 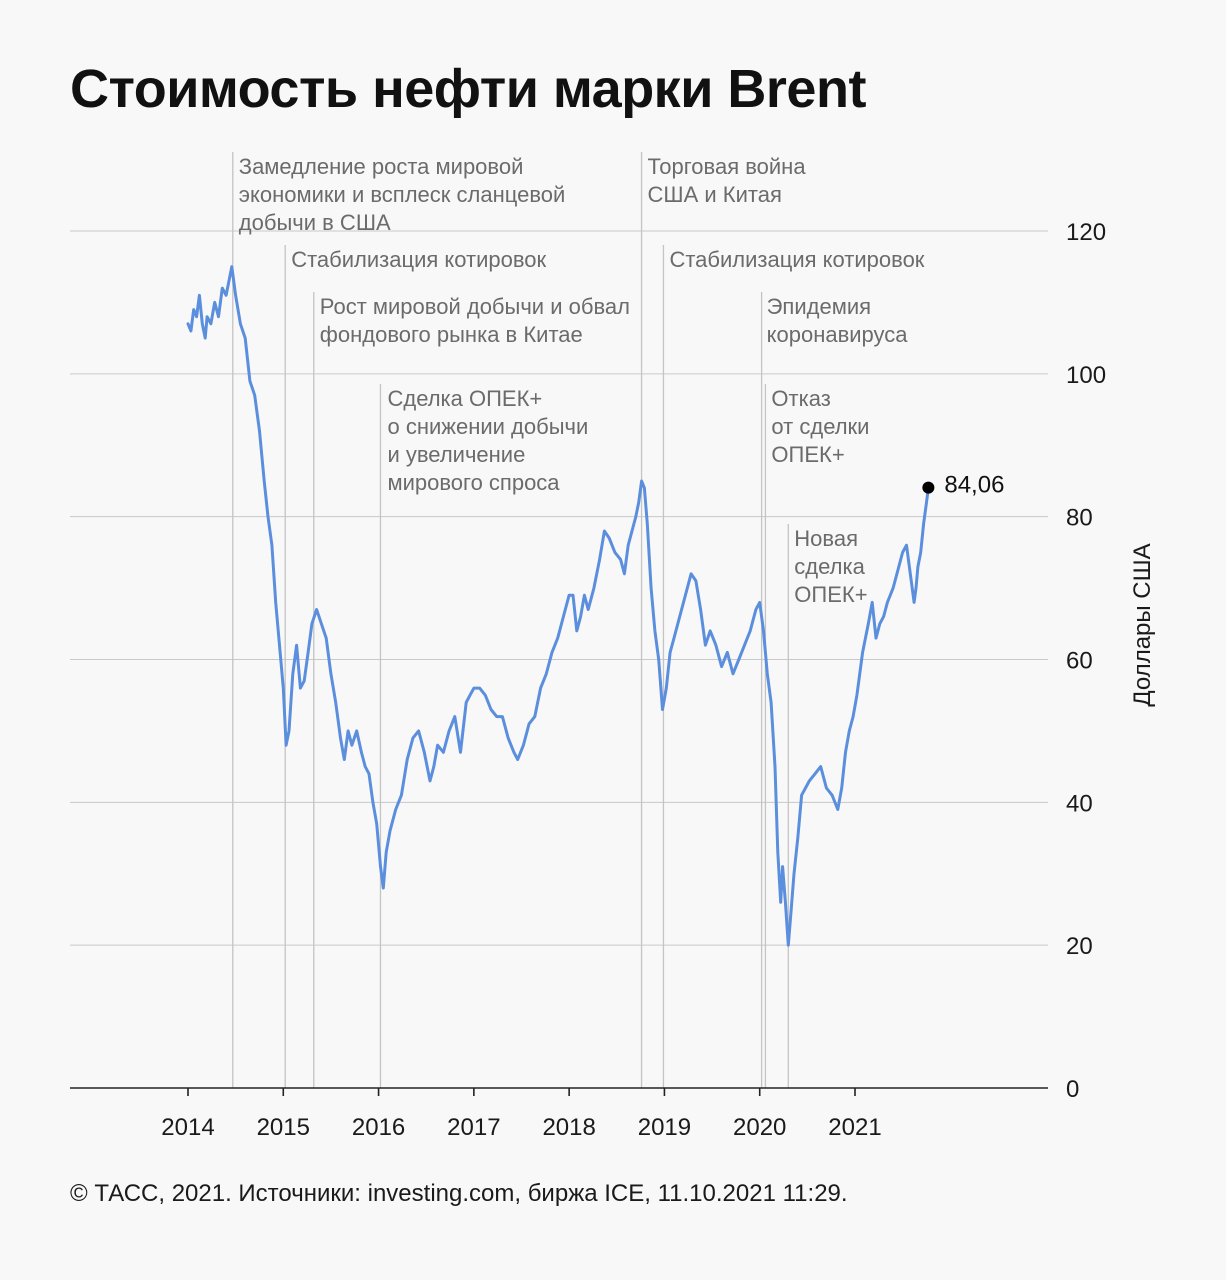 I want to click on annotation-line: о снижении добычи, so click(x=487, y=426).